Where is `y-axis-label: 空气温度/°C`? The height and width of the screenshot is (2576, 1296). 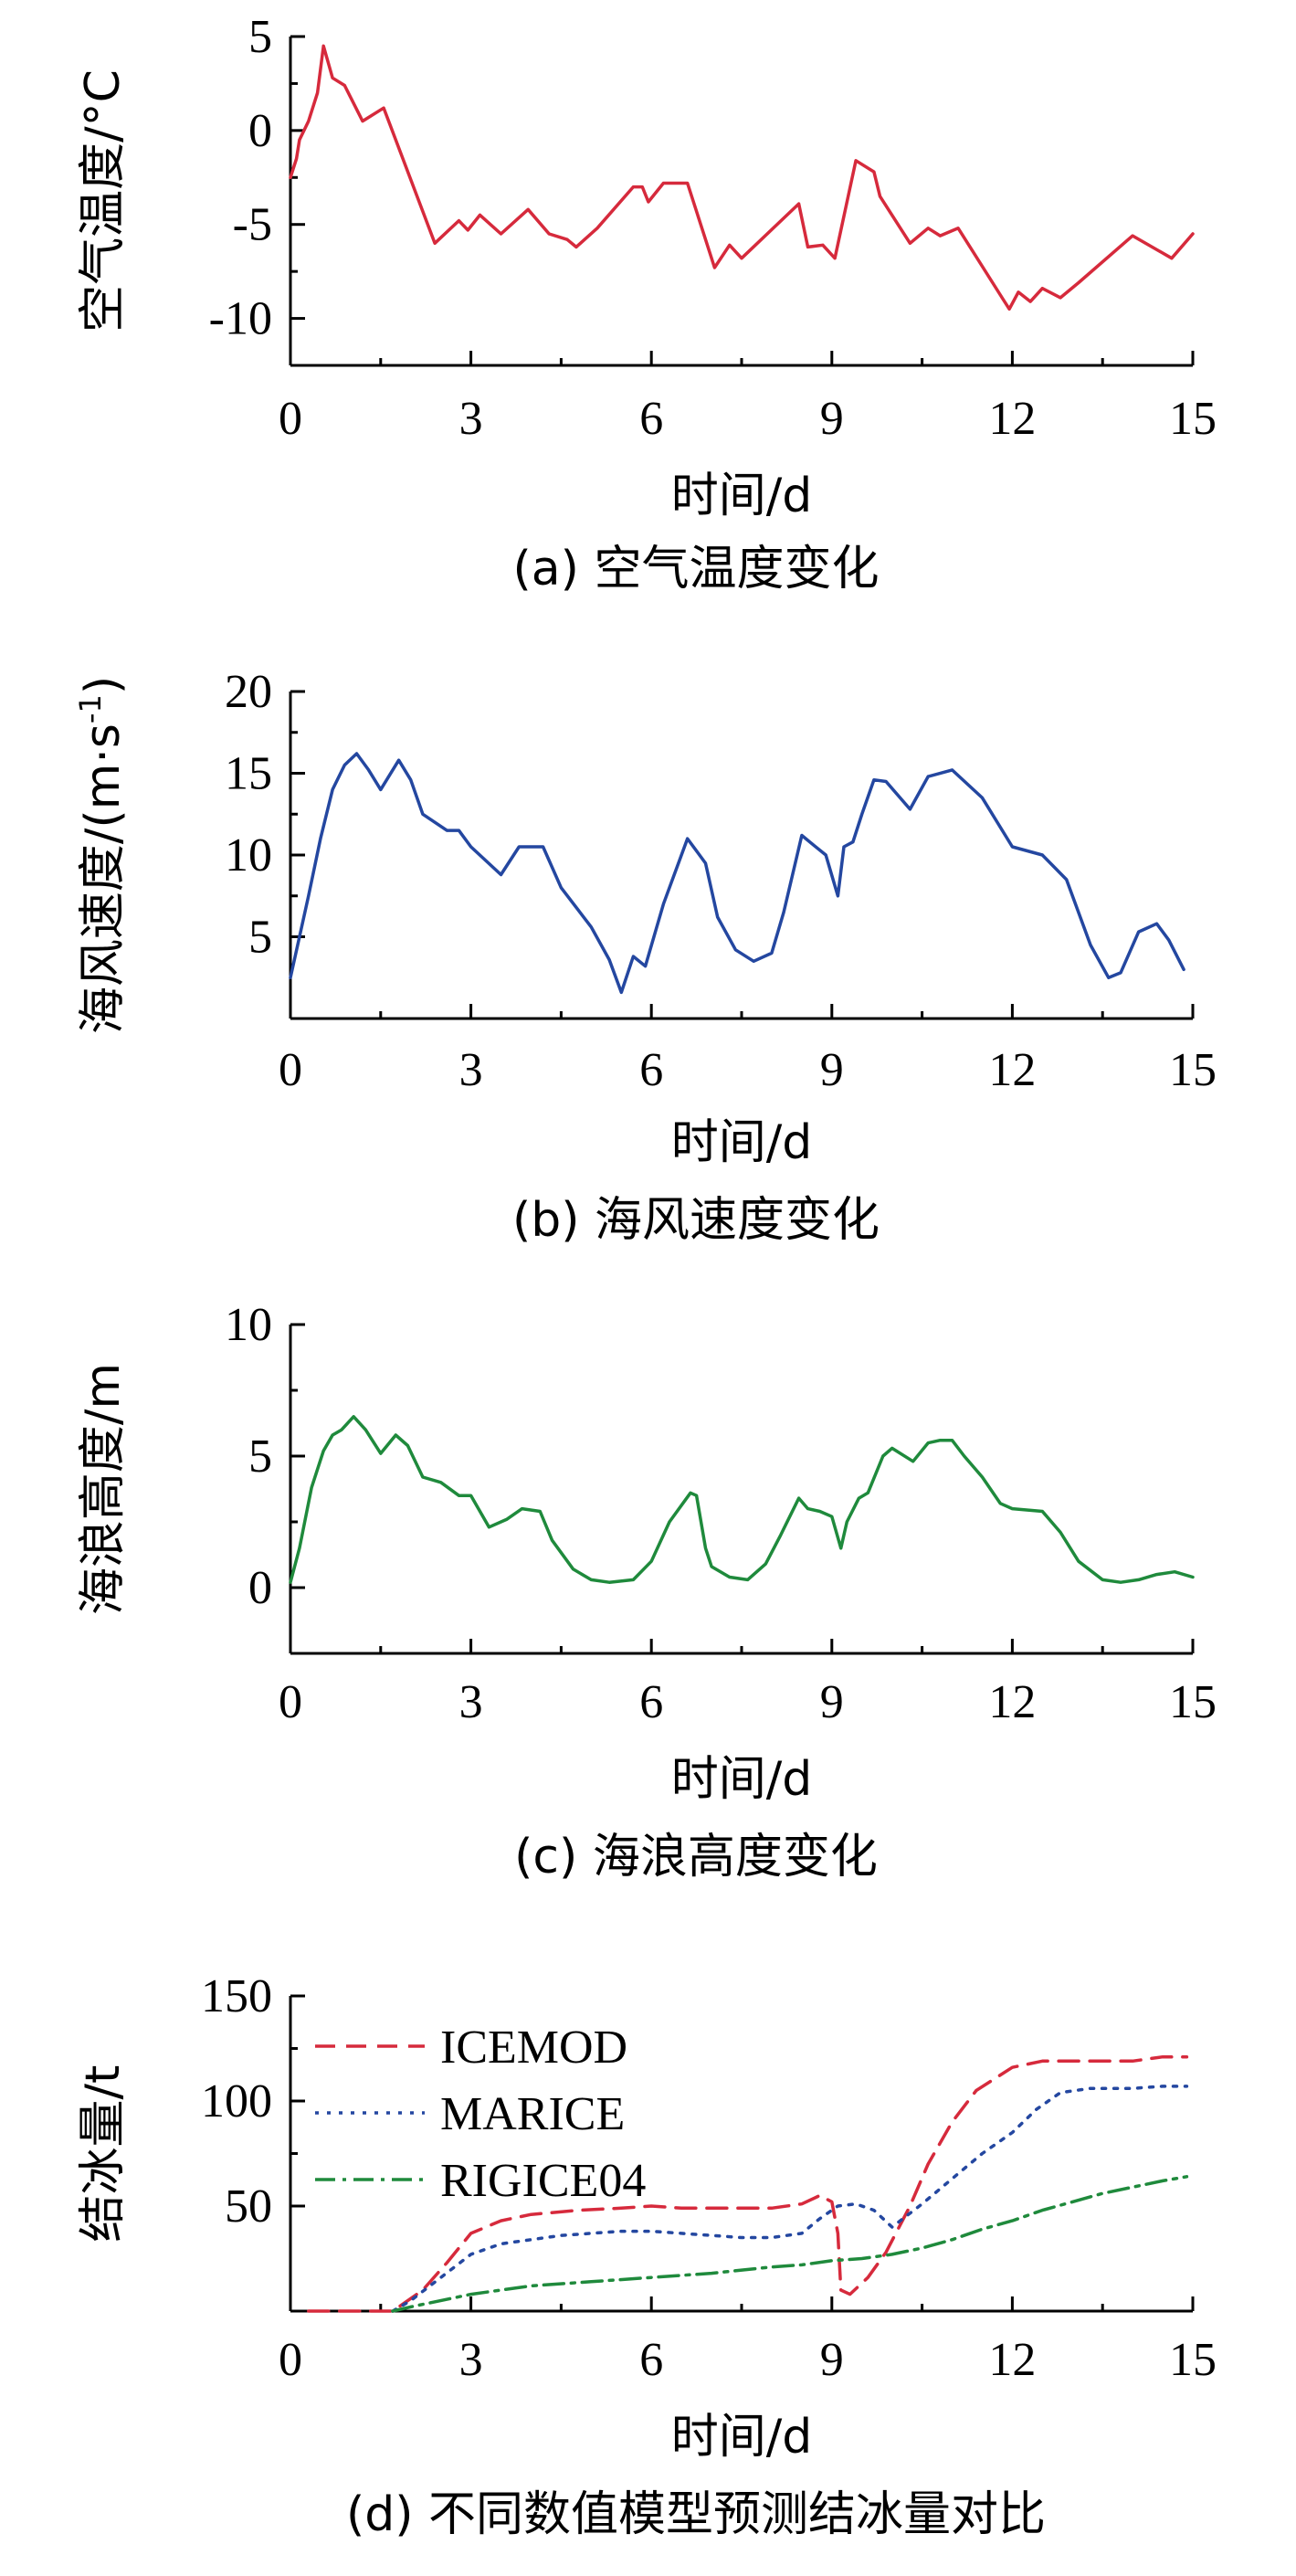 y-axis-label: 空气温度/°C is located at coordinates (103, 201).